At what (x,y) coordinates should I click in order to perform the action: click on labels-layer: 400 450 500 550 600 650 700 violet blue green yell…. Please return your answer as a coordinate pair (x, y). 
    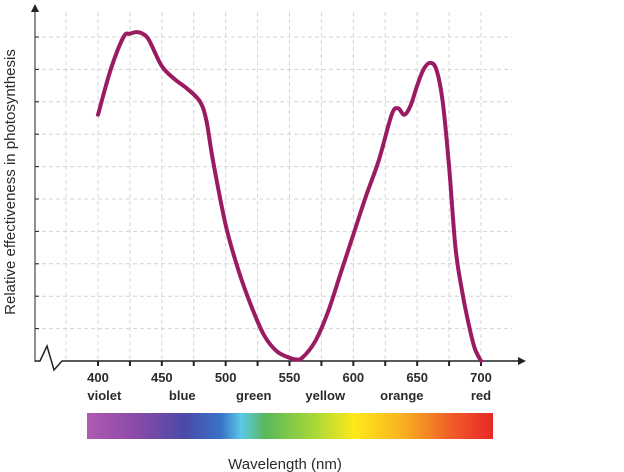
    Looking at the image, I should click on (289, 386).